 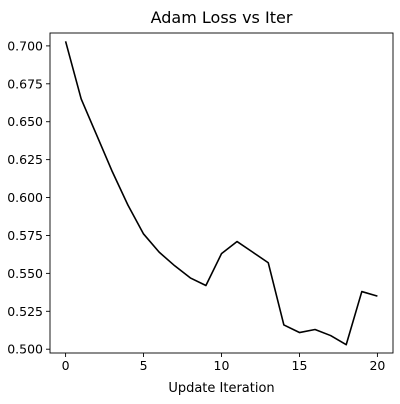 I want to click on y-tick-label: 0.550, so click(x=25, y=273).